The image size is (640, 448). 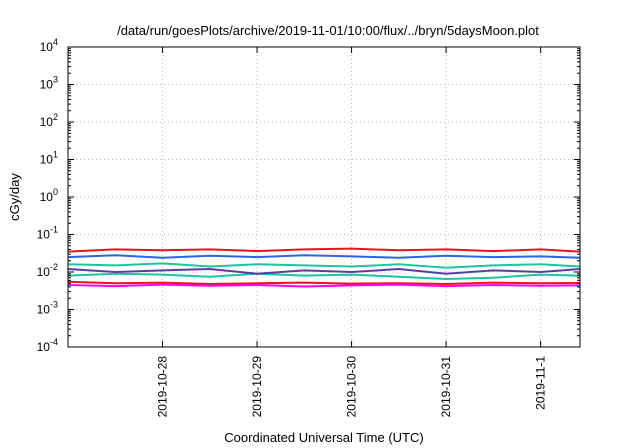 I want to click on y-tick-label: 10⁻³, so click(x=47, y=308).